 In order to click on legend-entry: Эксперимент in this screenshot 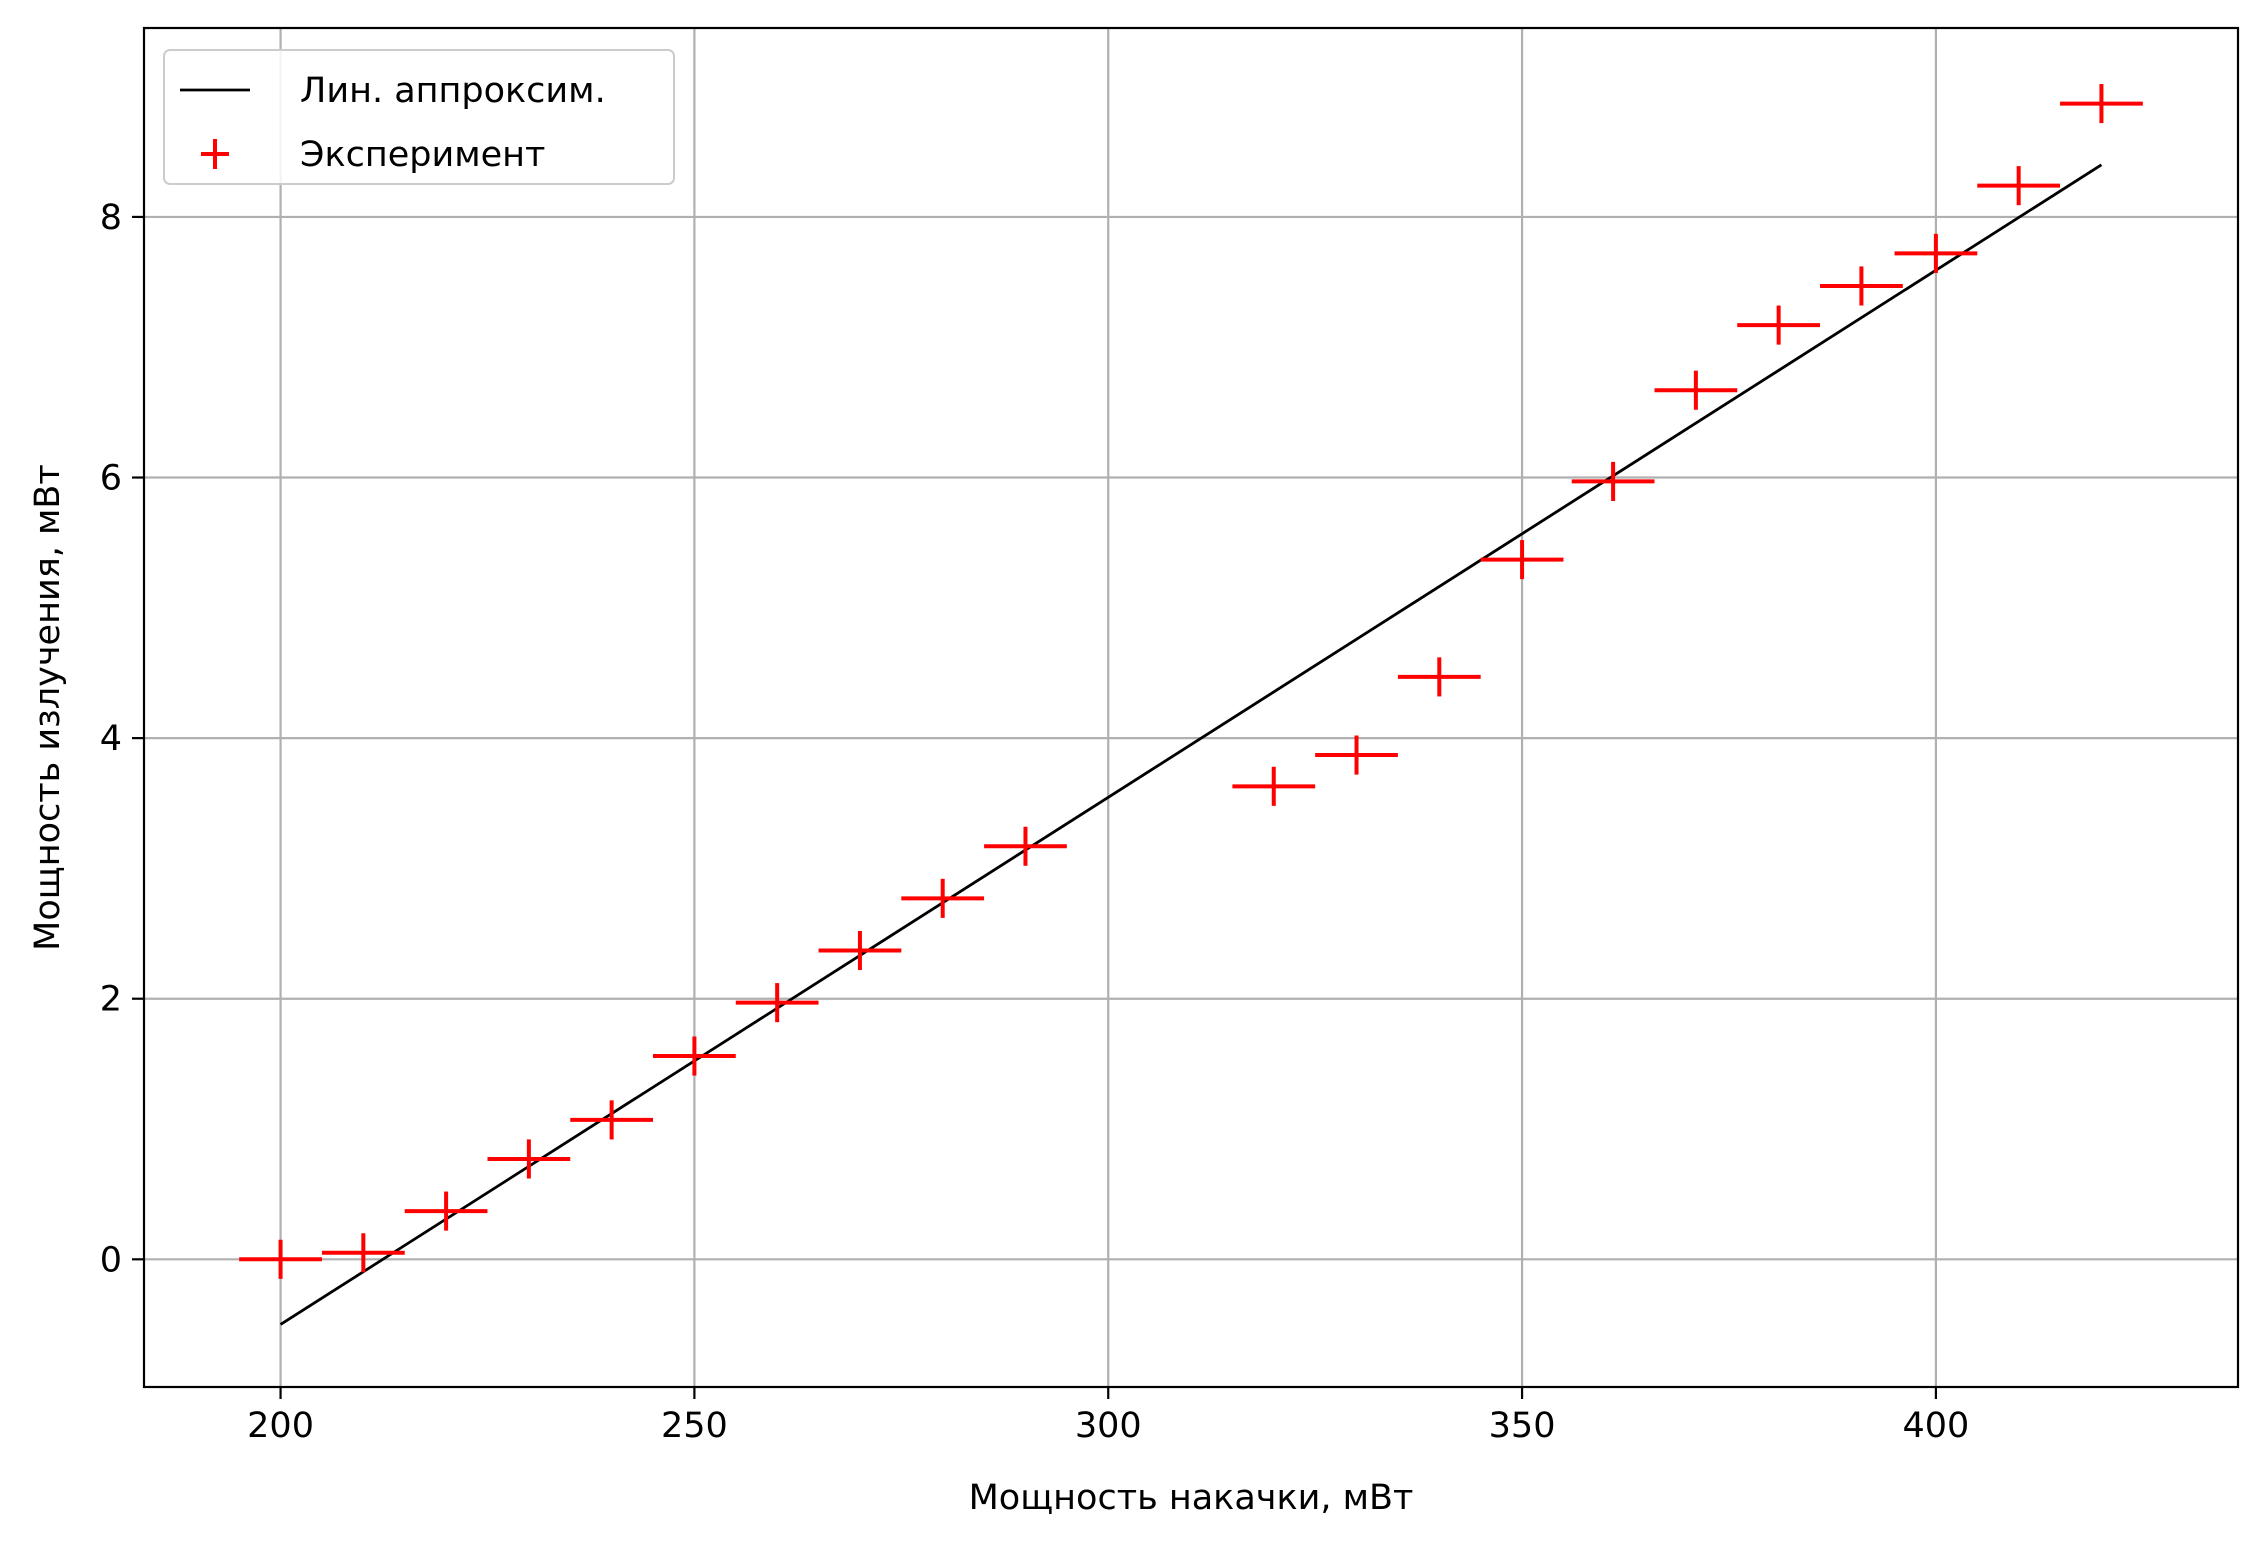, I will do `click(373, 155)`.